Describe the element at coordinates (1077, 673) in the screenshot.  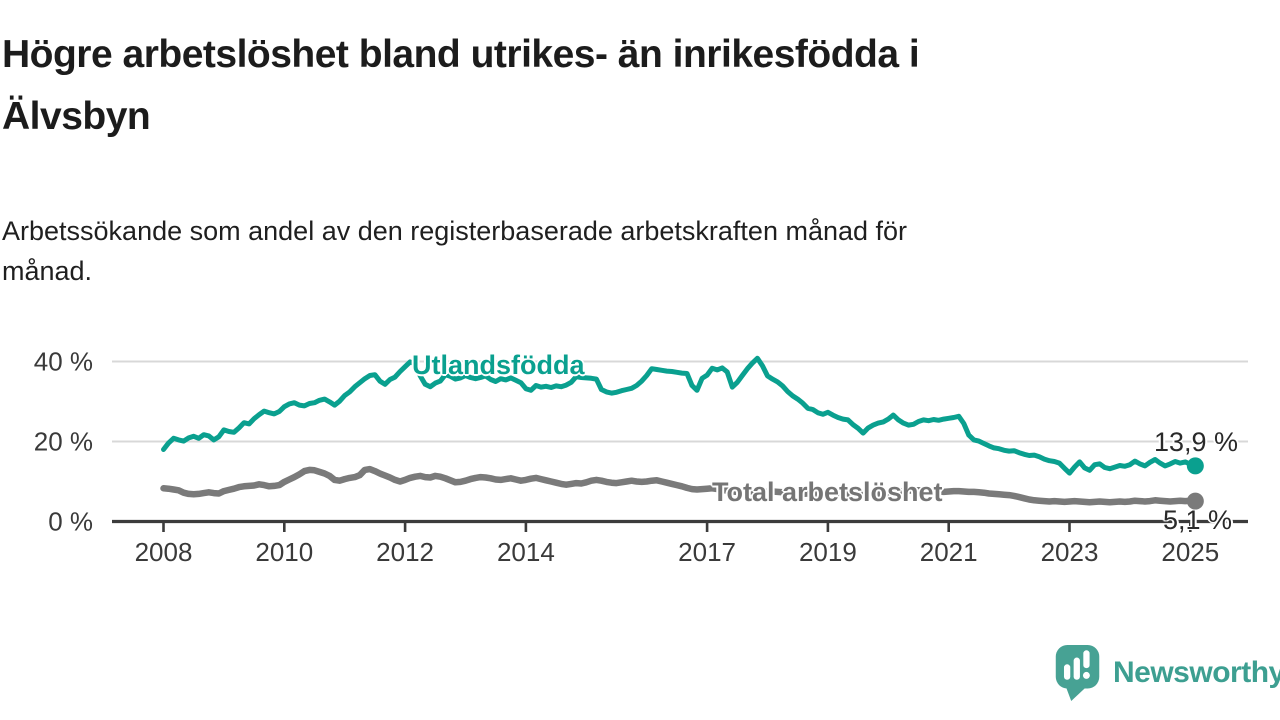
I see `bar-chart-speech-bubble-icon` at that location.